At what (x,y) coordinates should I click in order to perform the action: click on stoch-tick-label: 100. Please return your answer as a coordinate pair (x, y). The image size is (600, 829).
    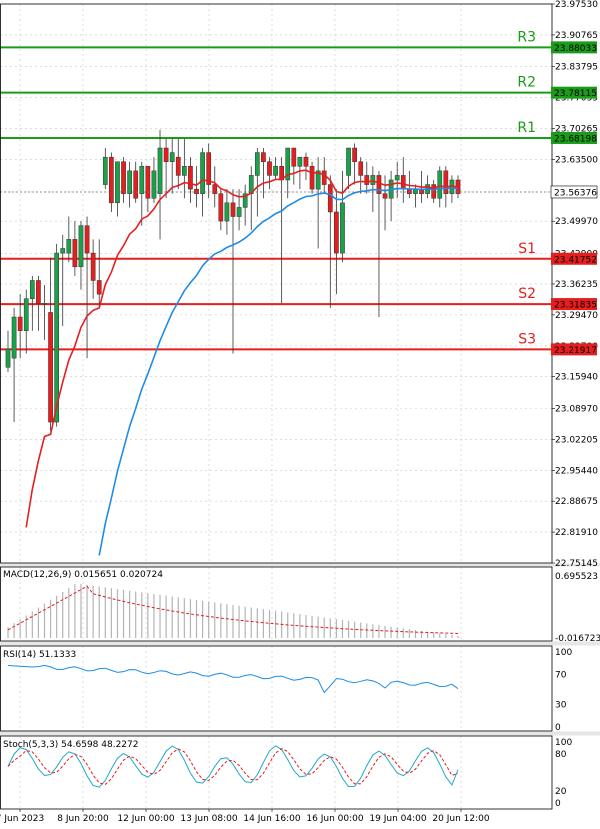
    Looking at the image, I should click on (563, 743).